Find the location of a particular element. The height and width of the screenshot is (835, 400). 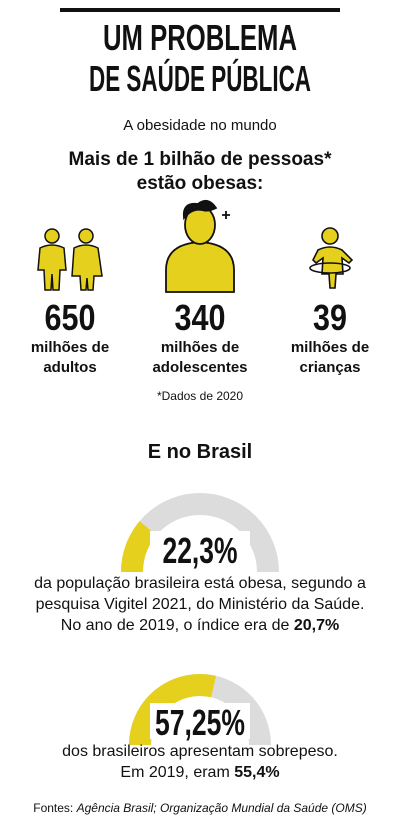

description: dos brasileiros apresentam sobrepeso. is located at coordinates (200, 751).